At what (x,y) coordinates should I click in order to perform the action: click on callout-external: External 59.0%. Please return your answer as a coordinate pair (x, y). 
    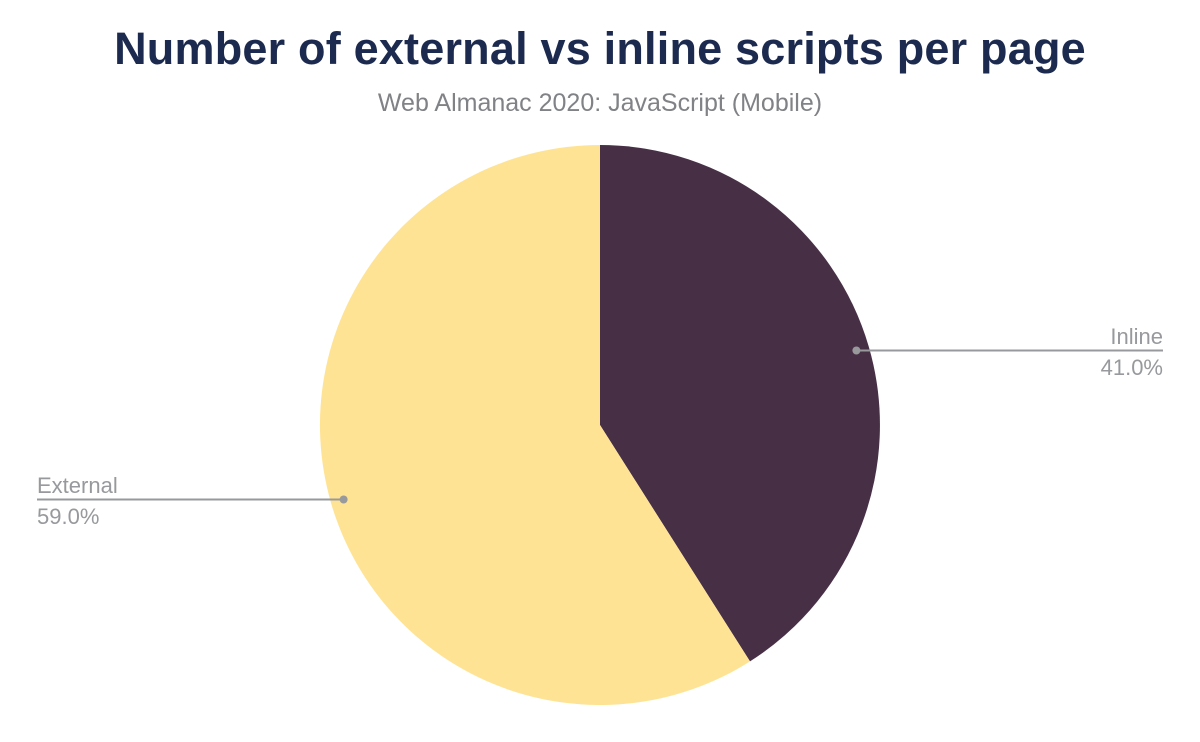
    Looking at the image, I should click on (192, 501).